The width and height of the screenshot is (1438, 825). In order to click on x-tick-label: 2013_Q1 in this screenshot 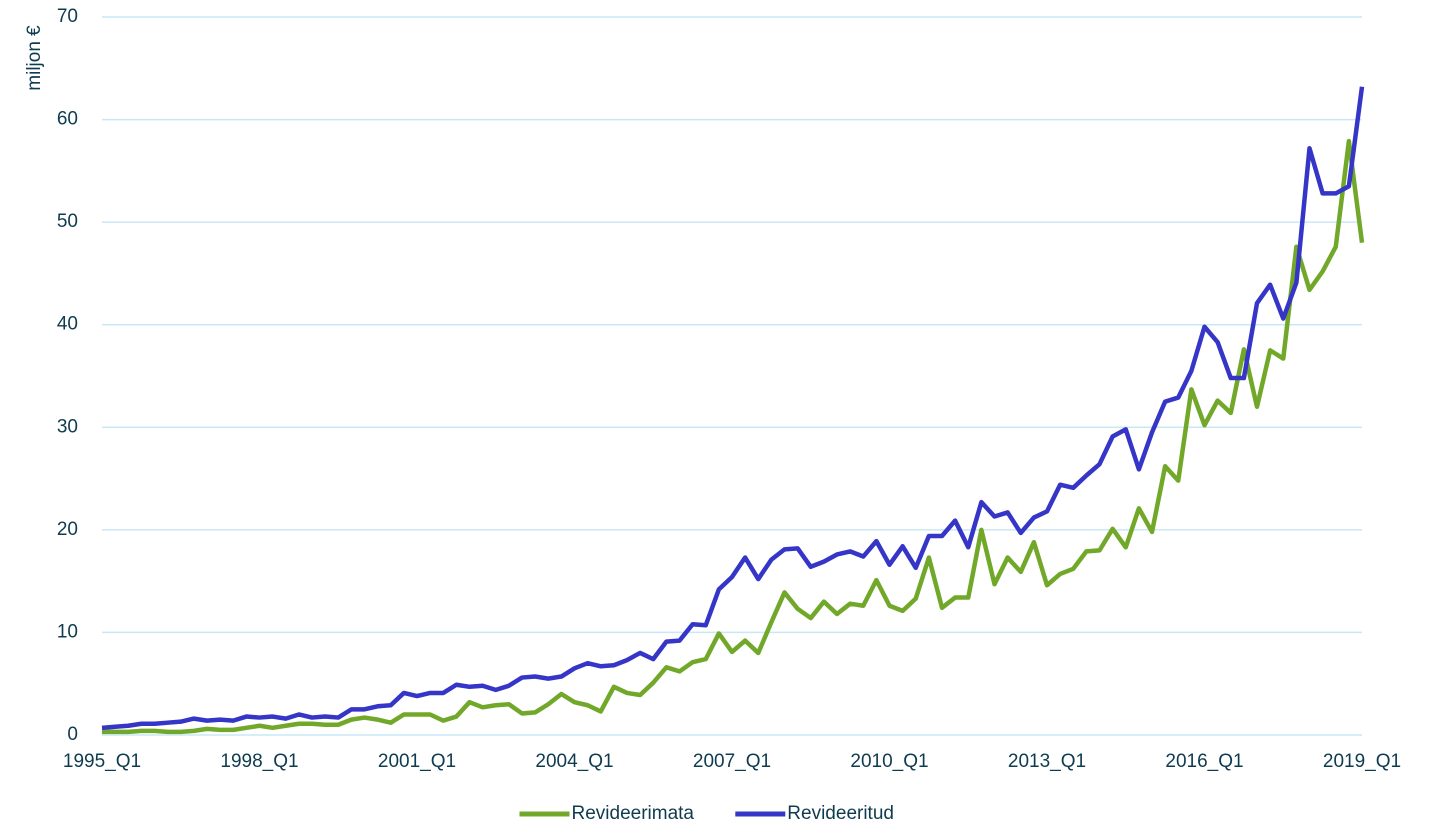, I will do `click(1047, 761)`.